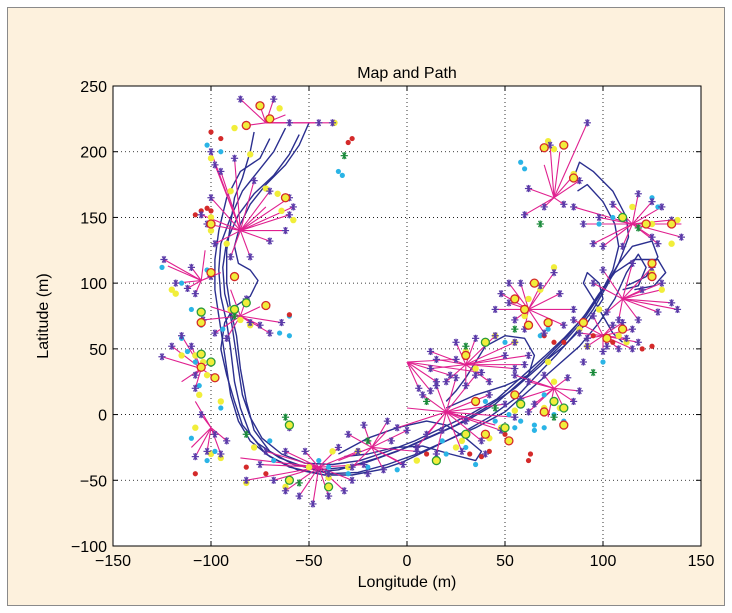 Image resolution: width=732 pixels, height=613 pixels. I want to click on x-tick-label: 0, so click(407, 561).